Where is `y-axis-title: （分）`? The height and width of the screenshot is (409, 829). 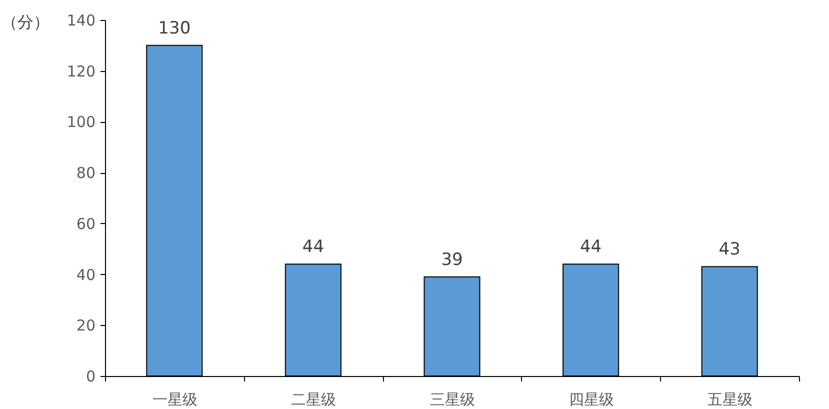 y-axis-title: （分） is located at coordinates (26, 22).